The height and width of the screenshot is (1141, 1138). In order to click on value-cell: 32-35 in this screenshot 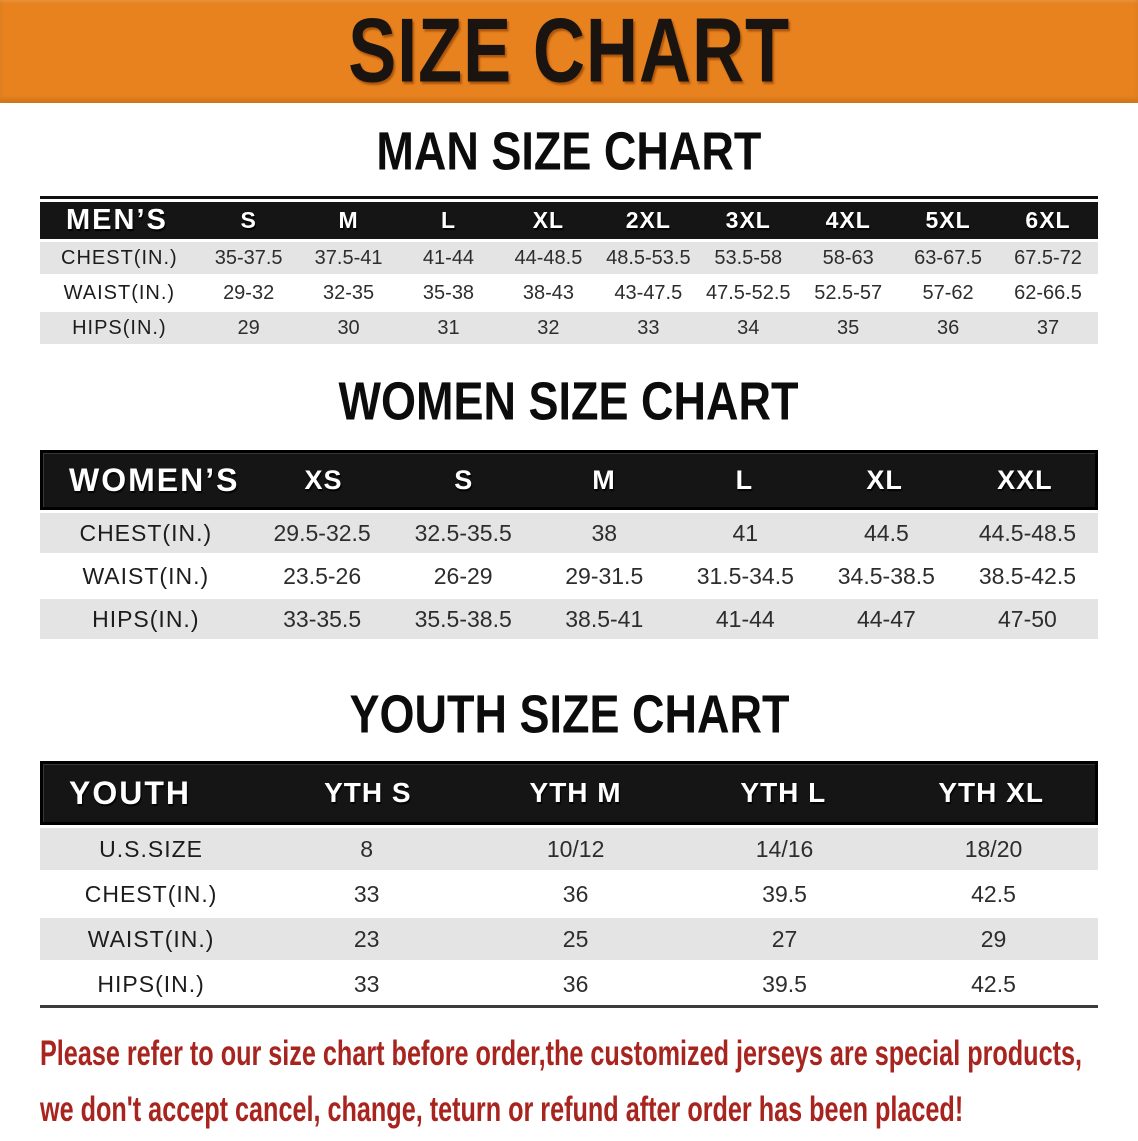, I will do `click(348, 292)`.